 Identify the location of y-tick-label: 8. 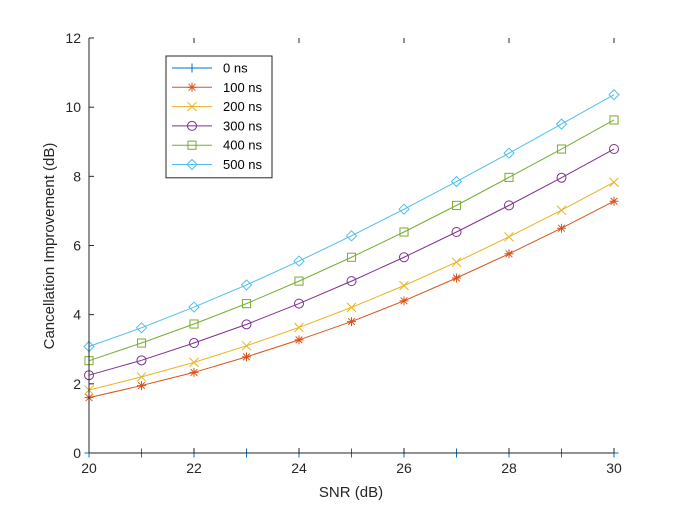
(77, 176).